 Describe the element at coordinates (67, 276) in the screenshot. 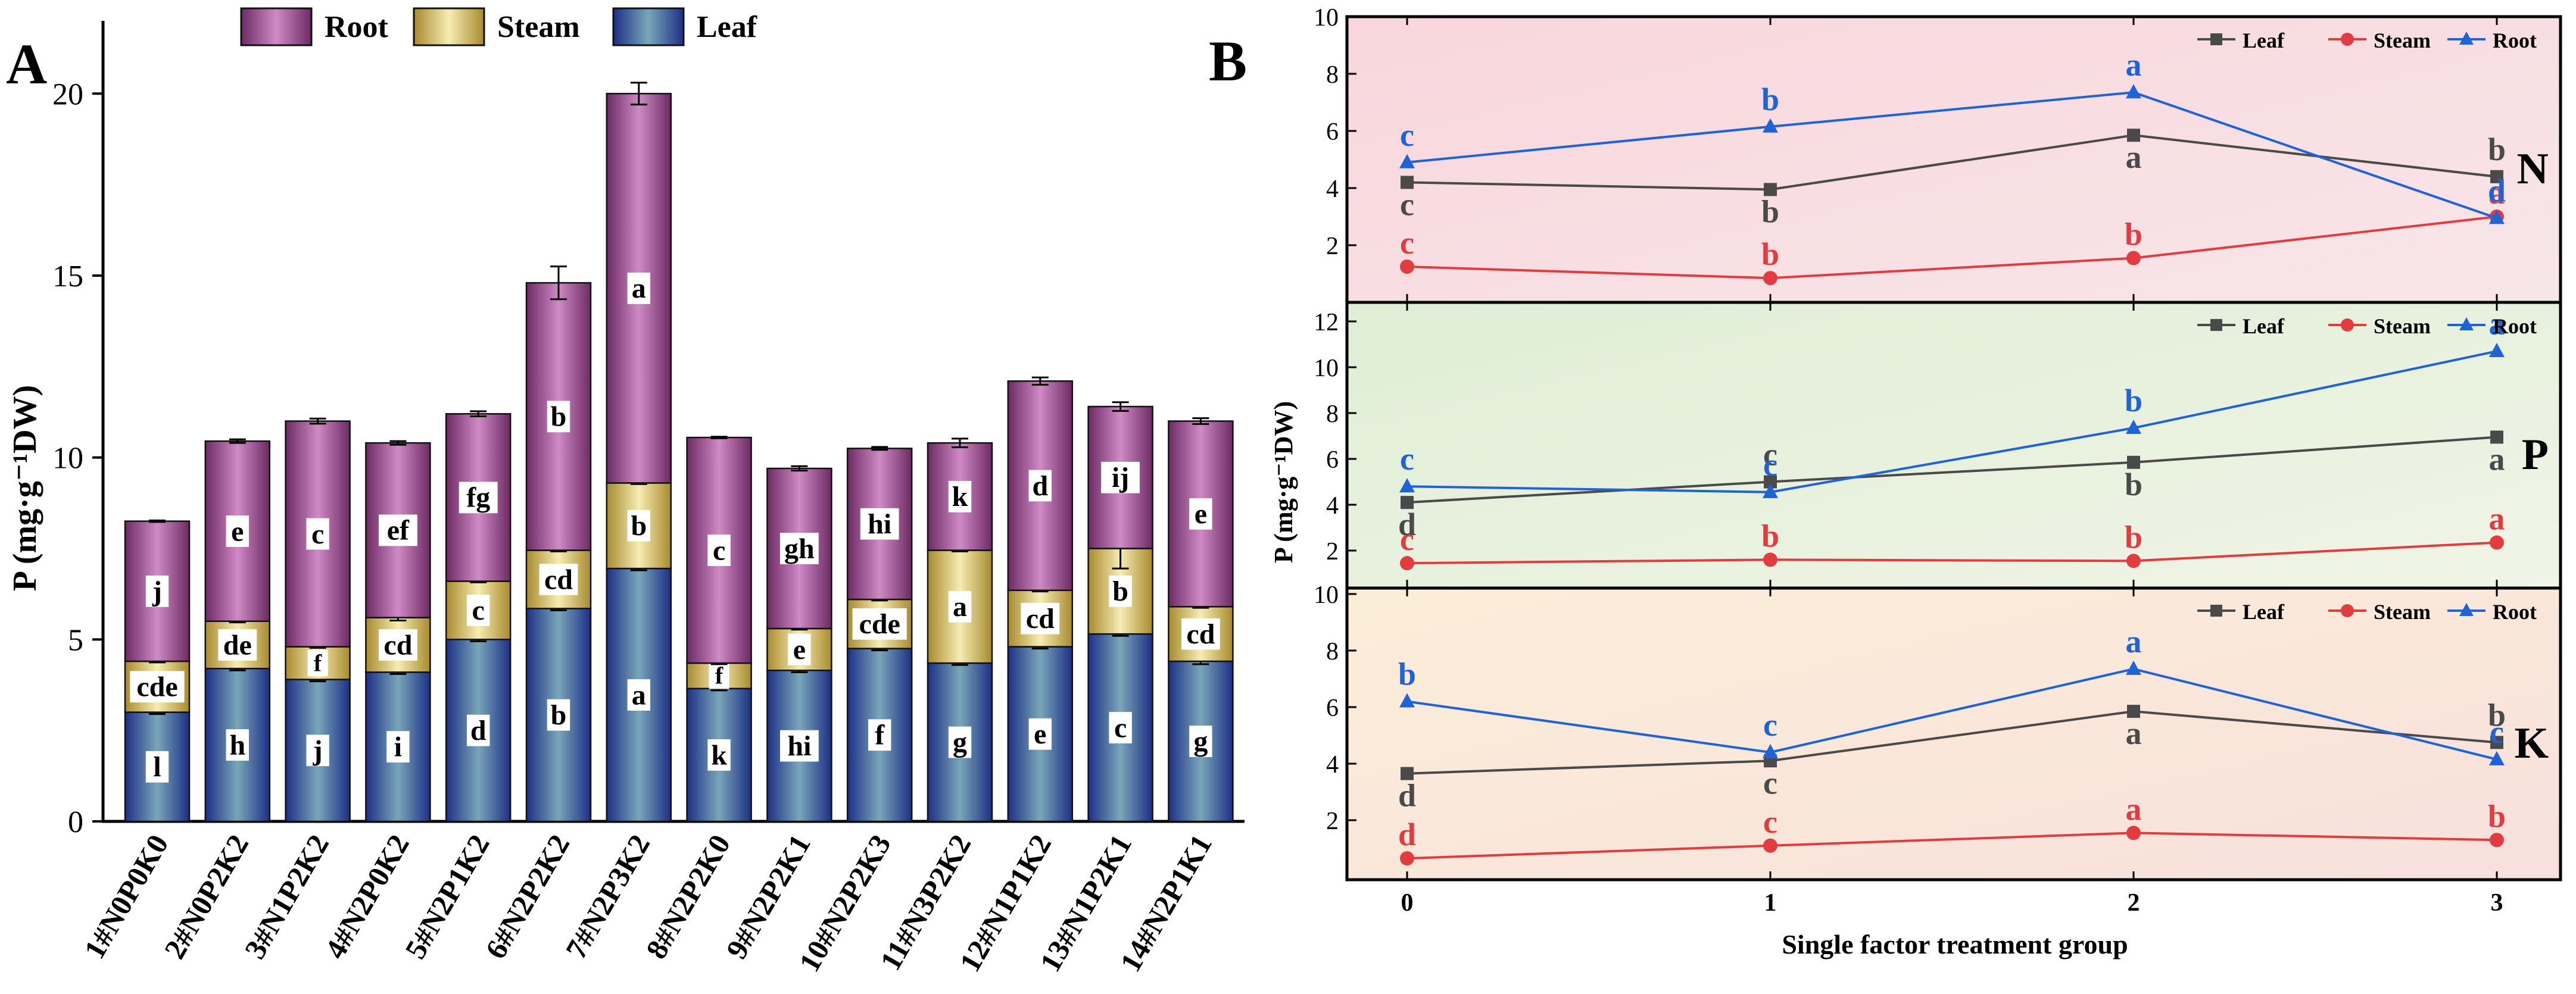

I see `panel-a-y-tick-label: 15` at that location.